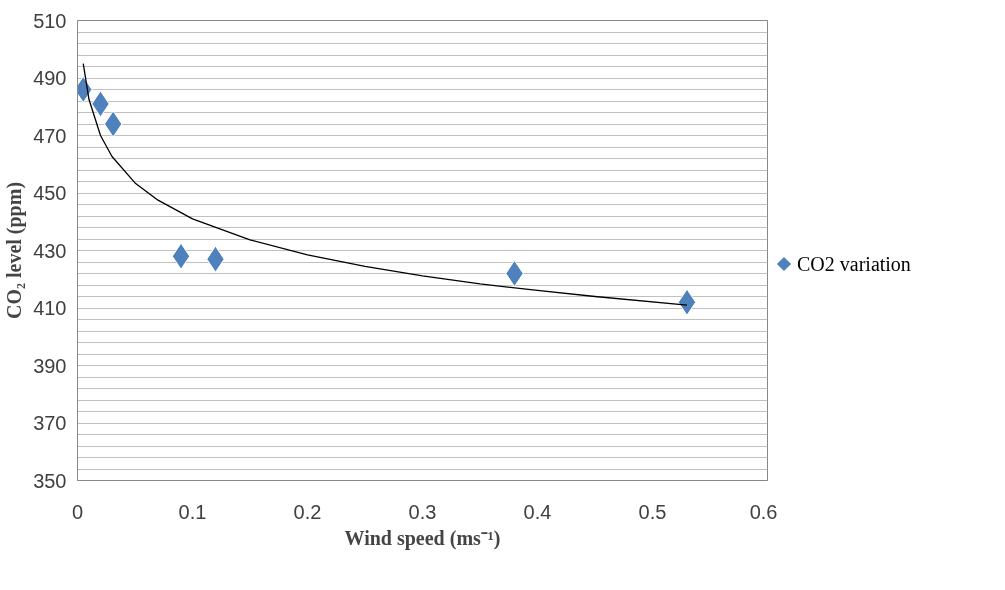 This screenshot has width=1005, height=590. Describe the element at coordinates (15, 250) in the screenshot. I see `y-axis-title: CO₂ level (ppm)` at that location.